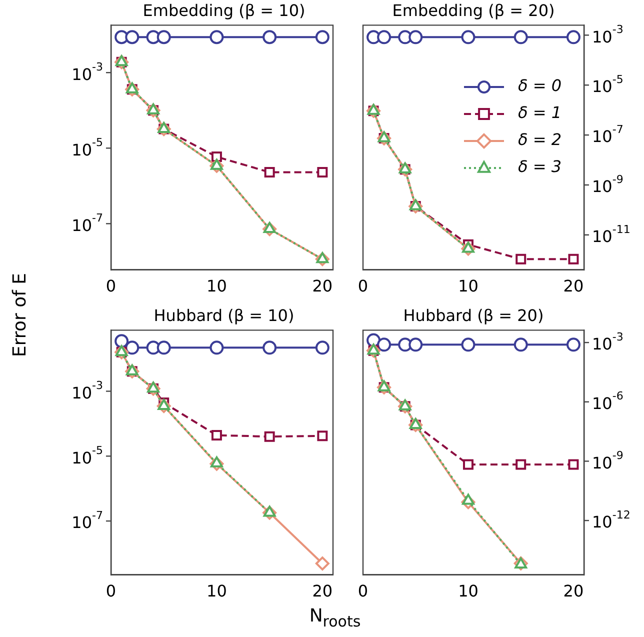 Image resolution: width=644 pixels, height=637 pixels. What do you see at coordinates (224, 315) in the screenshot?
I see `chart-title: Hubbard (β = 10)` at bounding box center [224, 315].